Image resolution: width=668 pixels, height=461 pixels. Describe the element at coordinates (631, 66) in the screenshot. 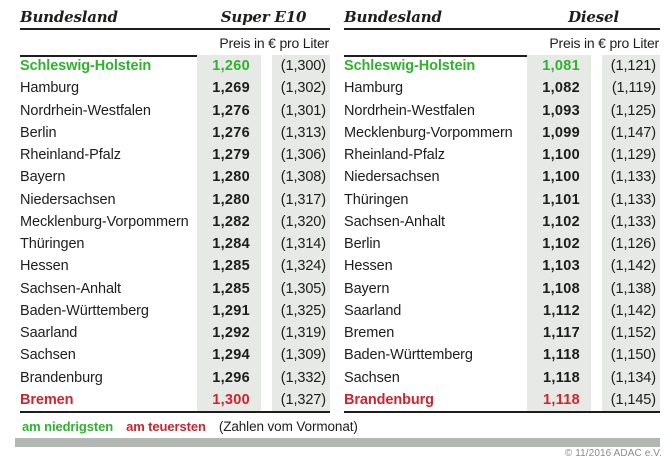

I see `previous-month-price: (1,121)` at that location.